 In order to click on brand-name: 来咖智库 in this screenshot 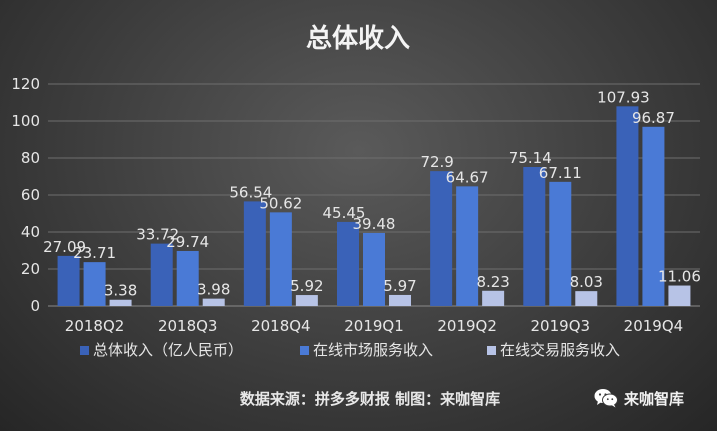, I will do `click(654, 398)`.